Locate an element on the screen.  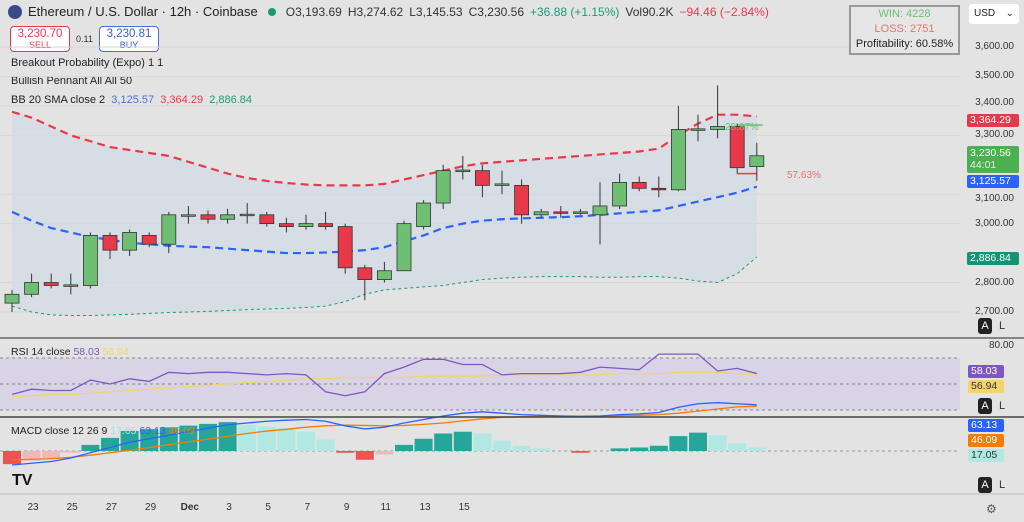
sell-button: 3,230.70 SELL is located at coordinates (40, 39).